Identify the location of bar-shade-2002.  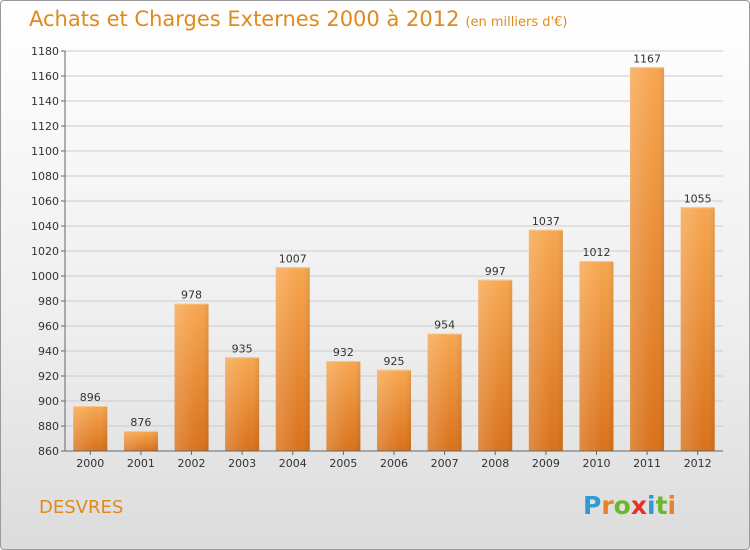
(191, 377).